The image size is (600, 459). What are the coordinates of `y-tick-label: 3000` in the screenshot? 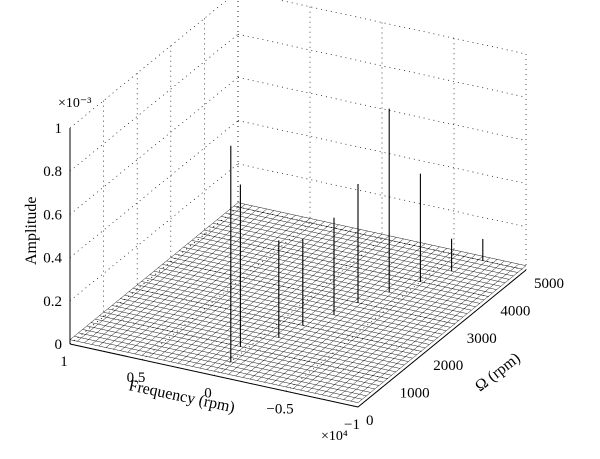 It's located at (482, 339).